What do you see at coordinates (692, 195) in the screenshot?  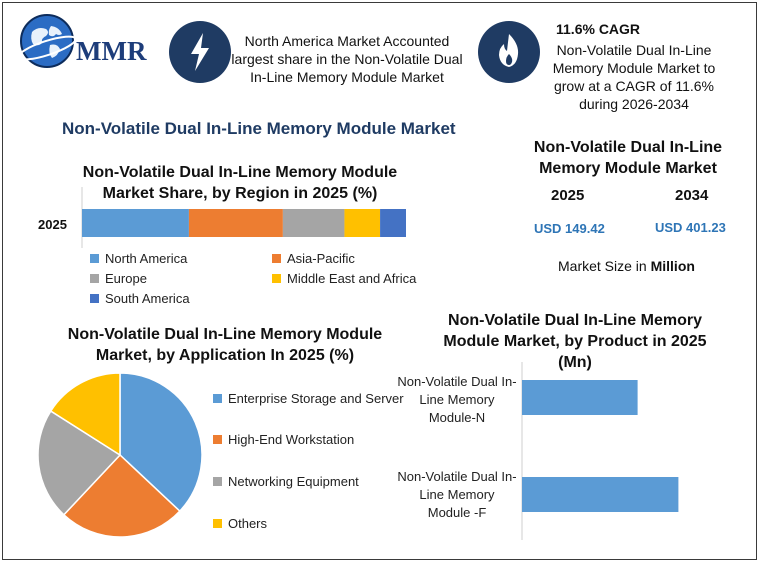 I see `market-year-end: 2034` at bounding box center [692, 195].